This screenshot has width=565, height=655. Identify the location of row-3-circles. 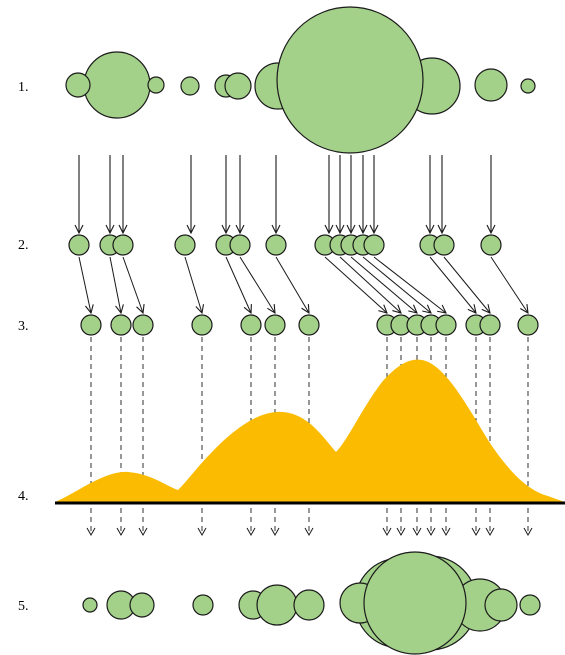
(309, 325).